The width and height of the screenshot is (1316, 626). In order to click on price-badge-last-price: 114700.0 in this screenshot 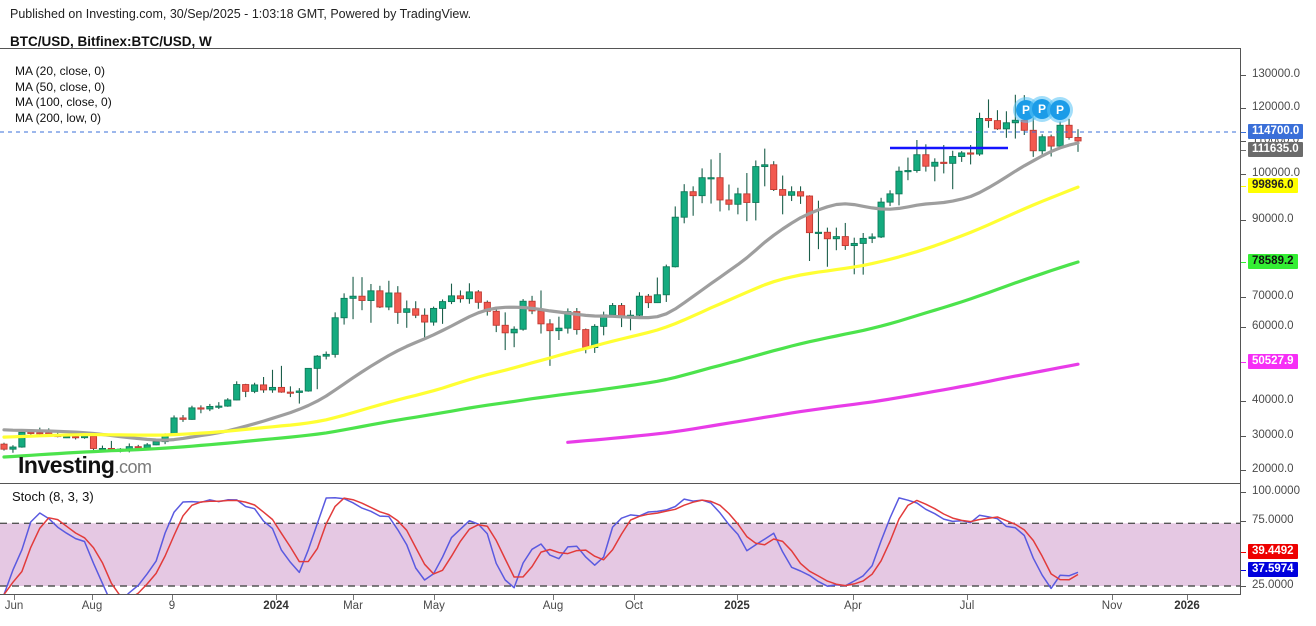, I will do `click(1276, 131)`.